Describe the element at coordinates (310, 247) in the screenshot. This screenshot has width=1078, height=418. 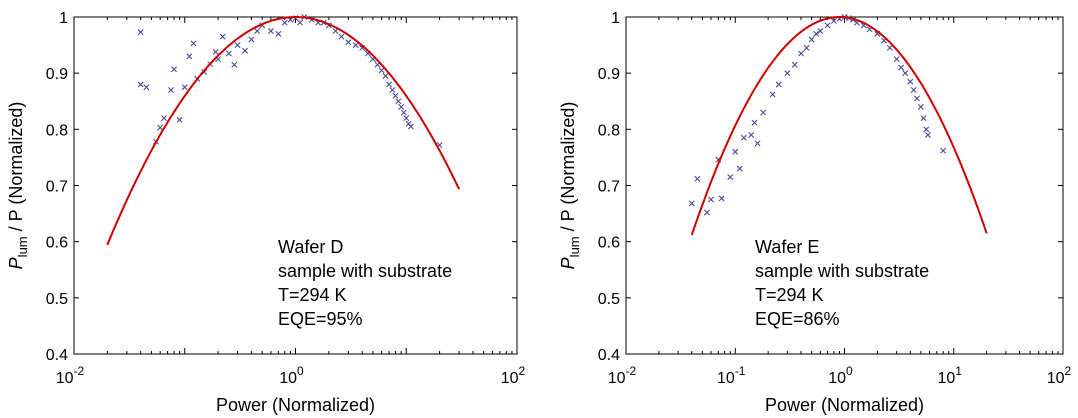
I see `annotation-line: Wafer D` at that location.